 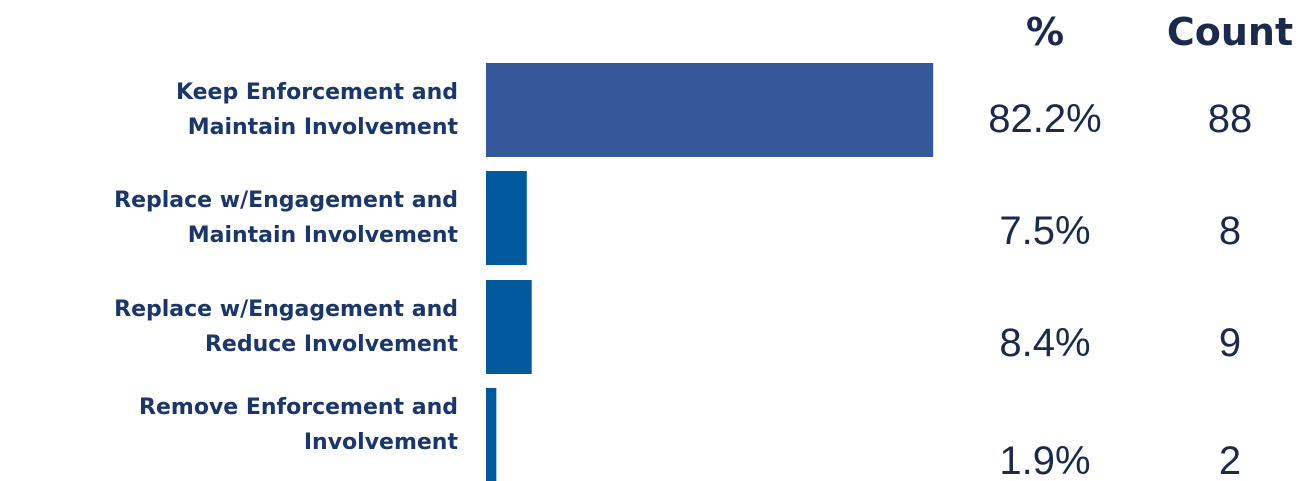 What do you see at coordinates (1045, 32) in the screenshot?
I see `percent-header: %` at bounding box center [1045, 32].